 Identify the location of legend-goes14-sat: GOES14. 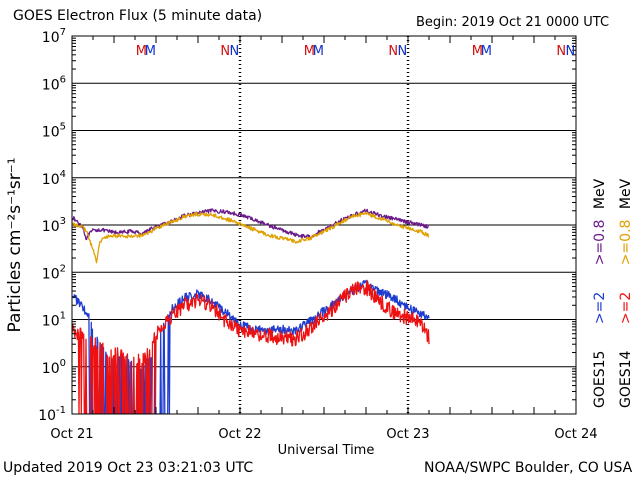
(626, 379).